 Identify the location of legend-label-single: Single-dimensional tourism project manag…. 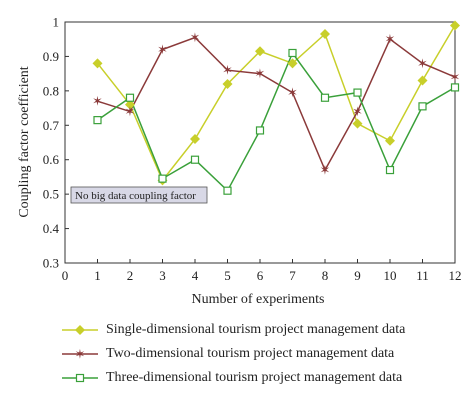
(256, 329).